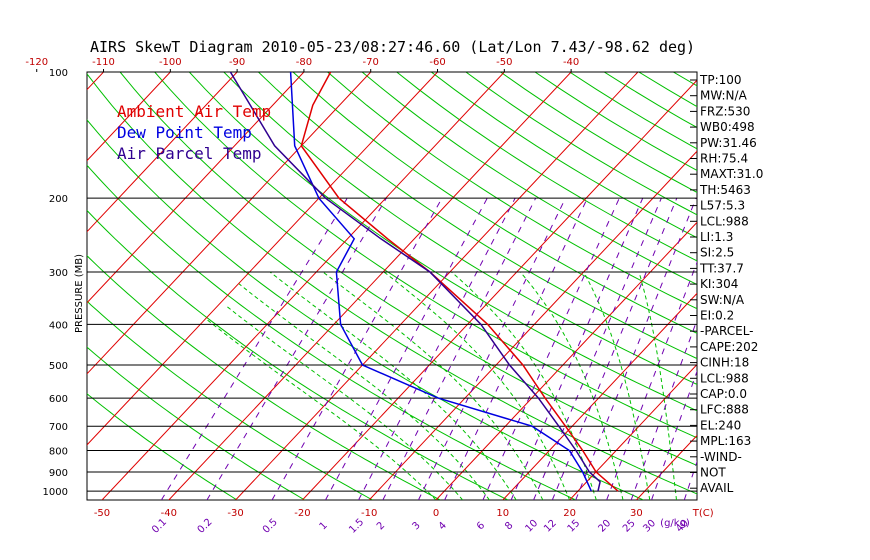 Image resolution: width=870 pixels, height=560 pixels. I want to click on bottom-temp-tick-label: -50, so click(102, 513).